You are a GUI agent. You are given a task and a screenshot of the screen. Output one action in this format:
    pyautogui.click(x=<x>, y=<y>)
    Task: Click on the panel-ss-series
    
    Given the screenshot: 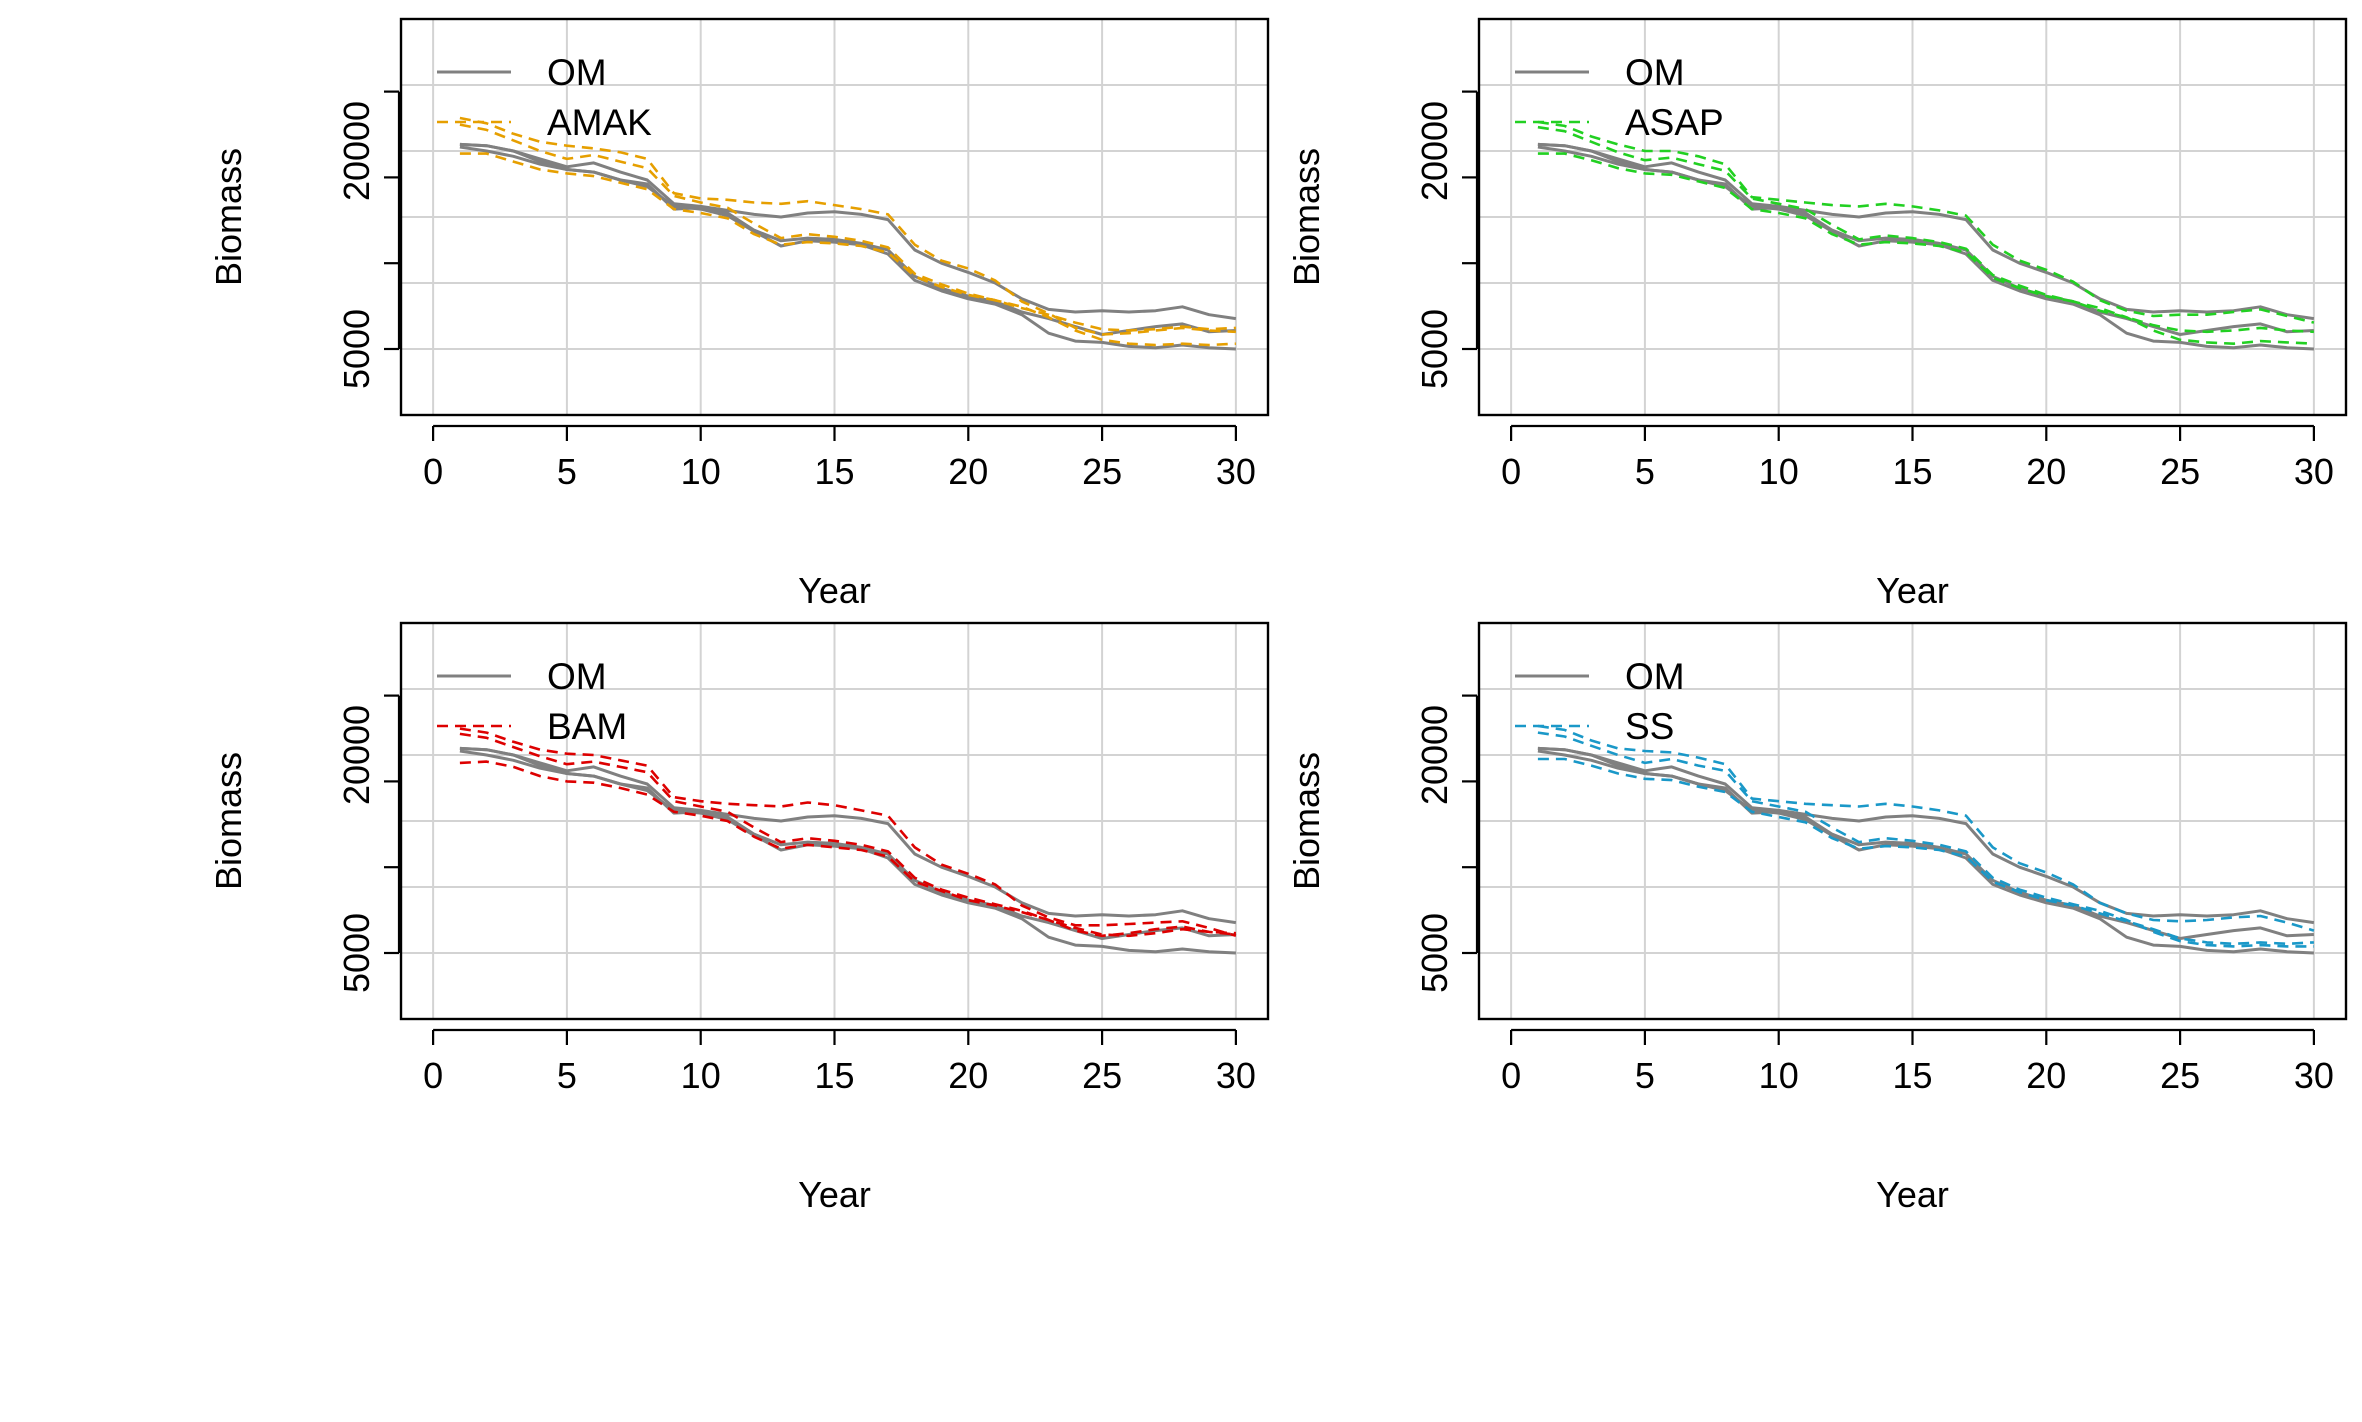 What is the action you would take?
    pyautogui.click(x=1926, y=839)
    